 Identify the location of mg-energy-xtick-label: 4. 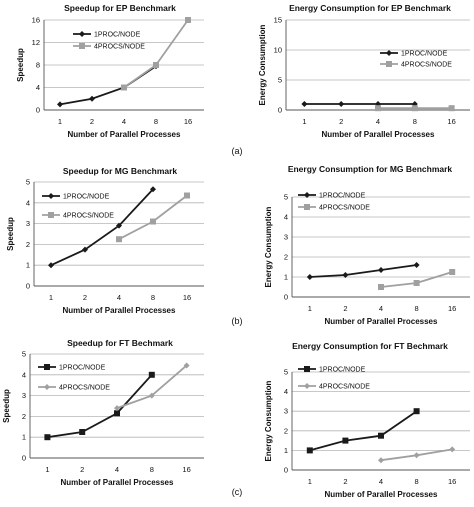
(381, 308).